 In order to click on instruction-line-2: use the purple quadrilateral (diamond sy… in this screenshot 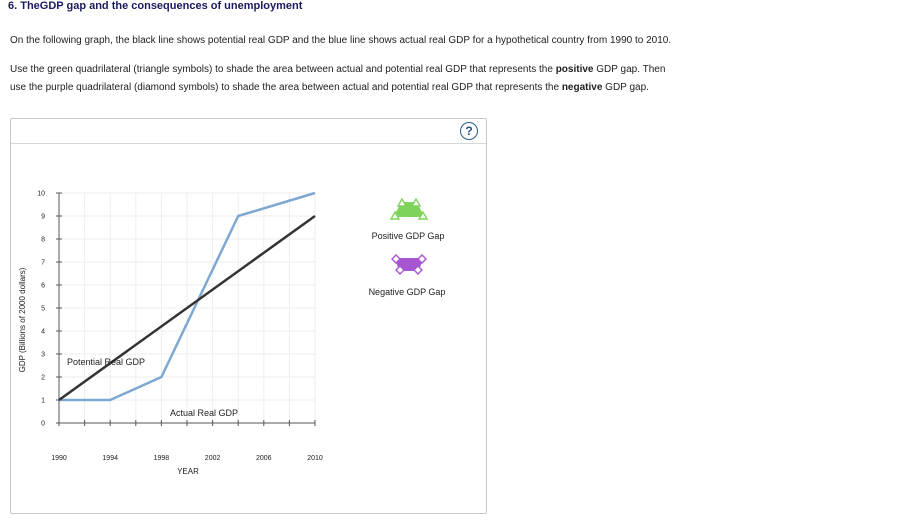, I will do `click(329, 87)`.